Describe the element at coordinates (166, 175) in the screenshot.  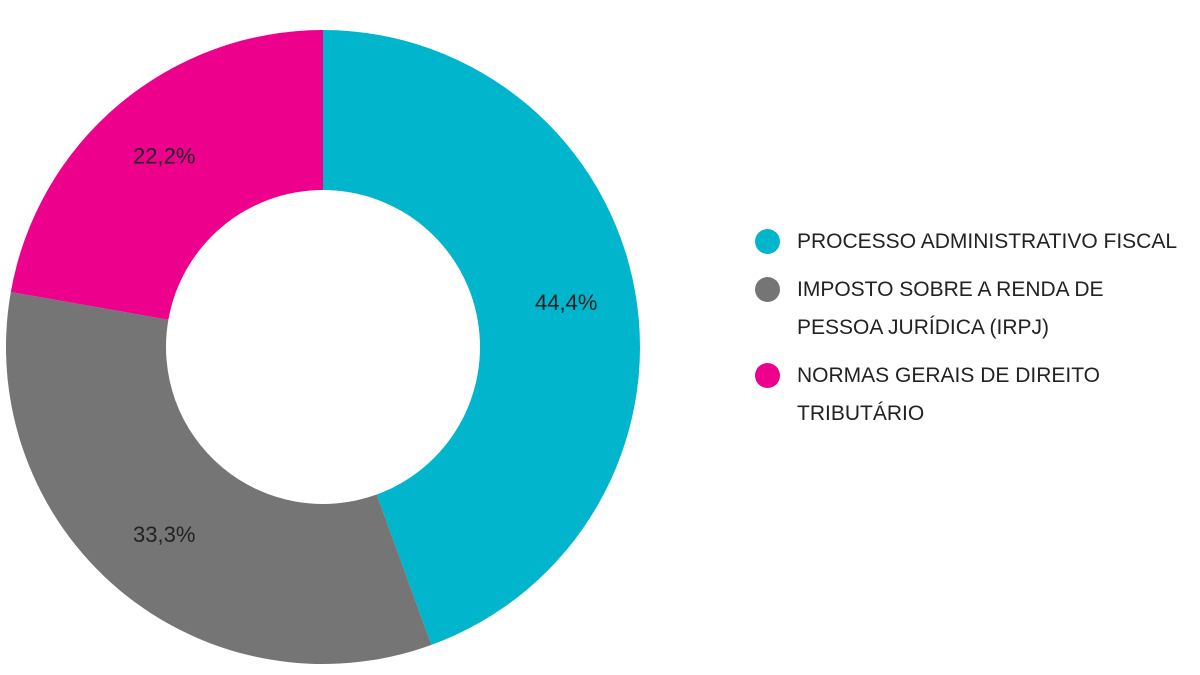
I see `donut-slice` at that location.